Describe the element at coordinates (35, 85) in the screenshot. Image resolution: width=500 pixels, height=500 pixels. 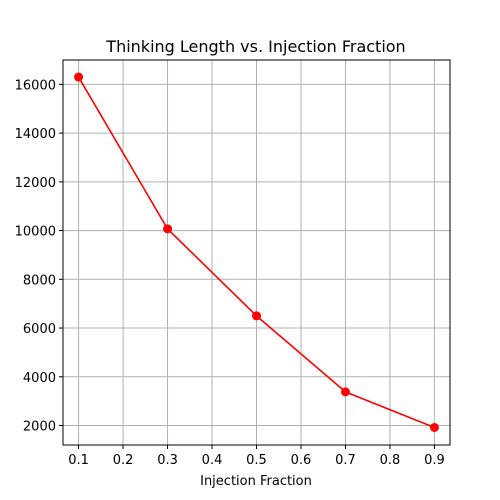
I see `y-tick-label: 16000` at that location.